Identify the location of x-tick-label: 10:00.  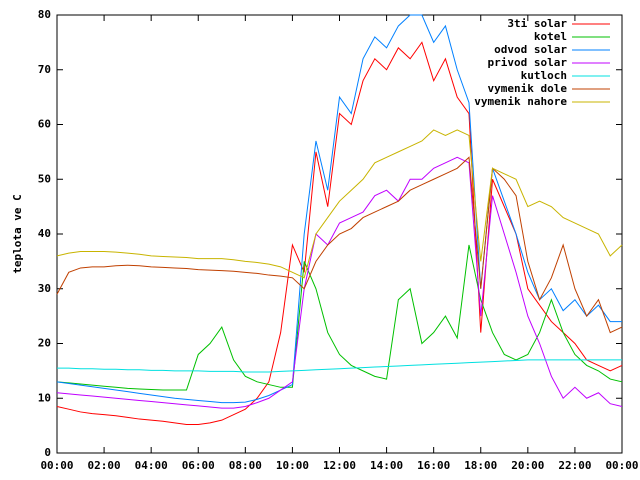
(292, 465).